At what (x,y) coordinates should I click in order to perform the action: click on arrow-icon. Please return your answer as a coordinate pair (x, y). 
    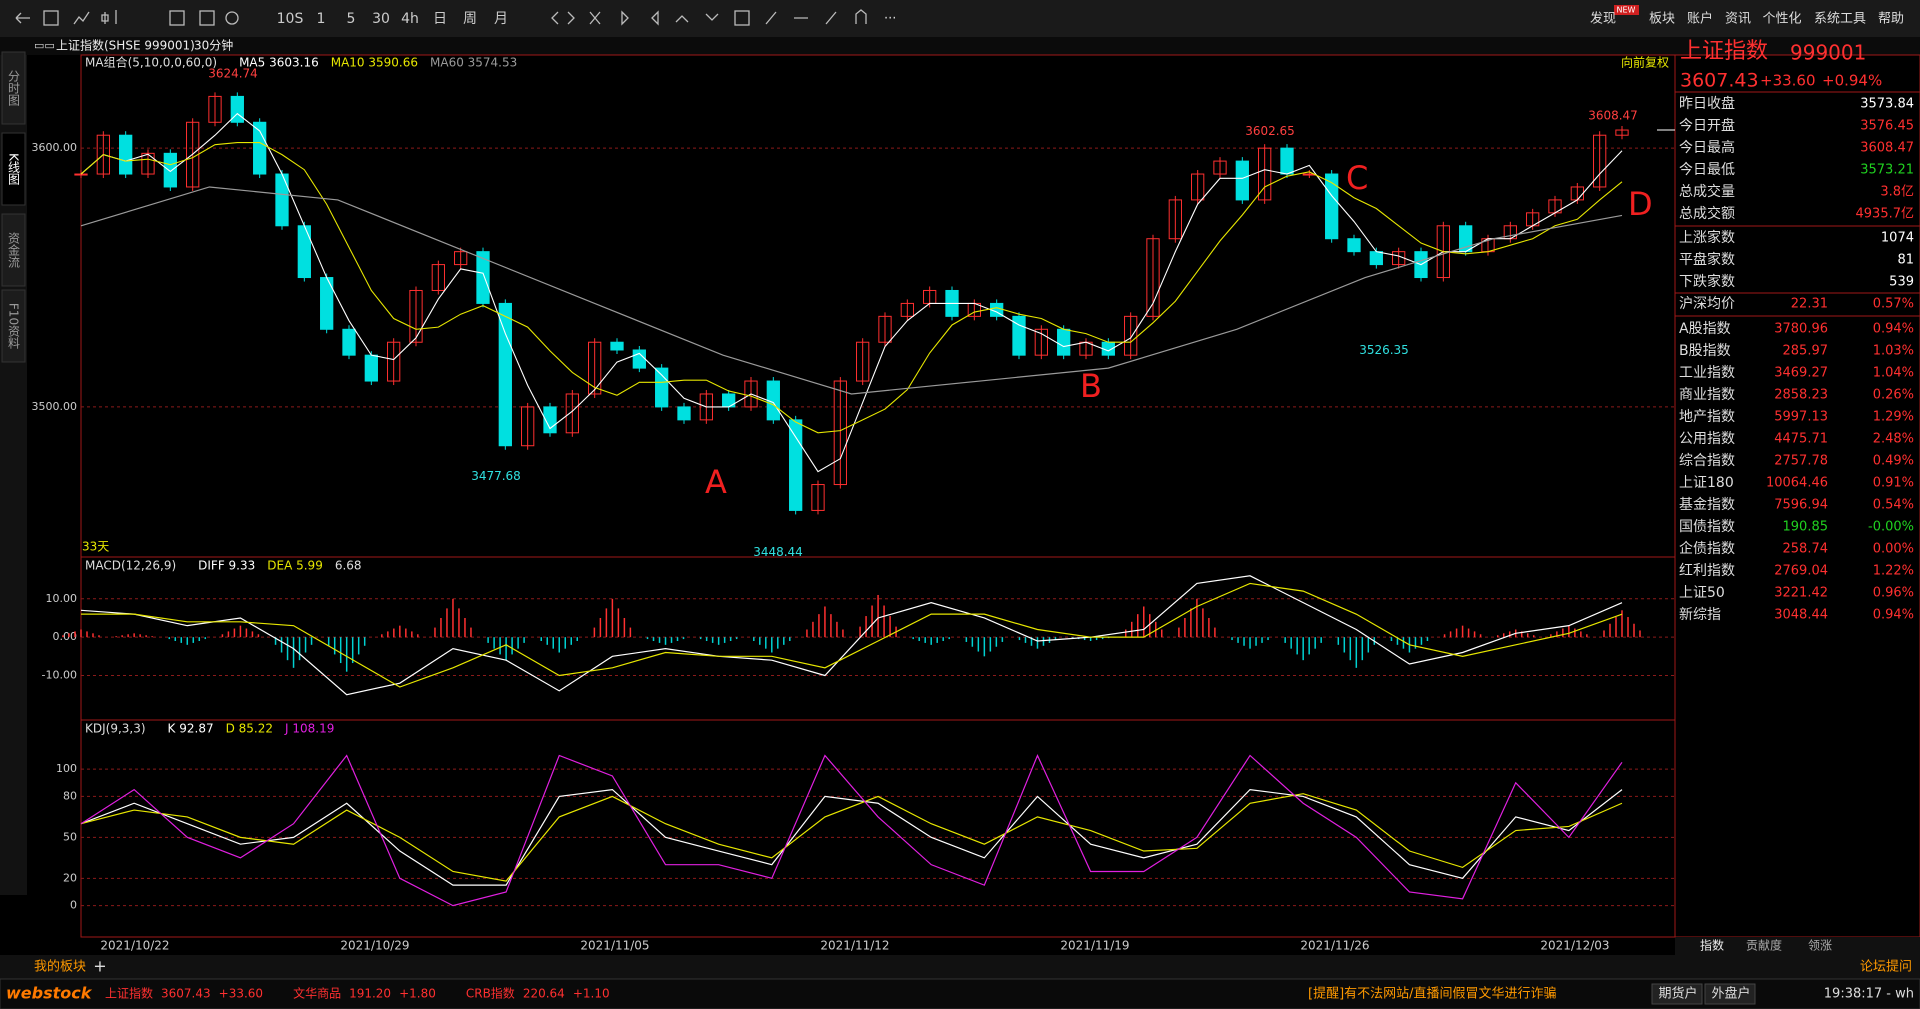
    Looking at the image, I should click on (697, 18).